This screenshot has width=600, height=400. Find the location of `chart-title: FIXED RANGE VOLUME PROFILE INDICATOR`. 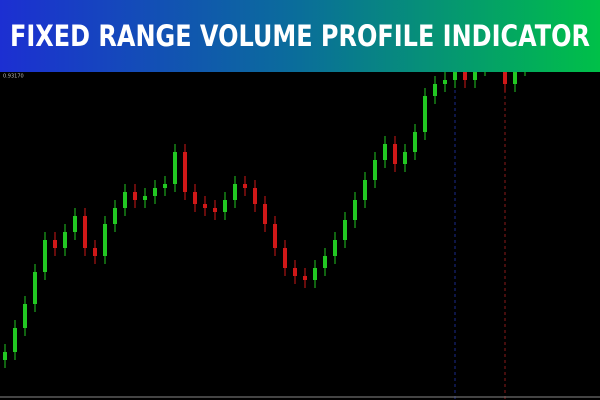

chart-title: FIXED RANGE VOLUME PROFILE INDICATOR is located at coordinates (300, 36).